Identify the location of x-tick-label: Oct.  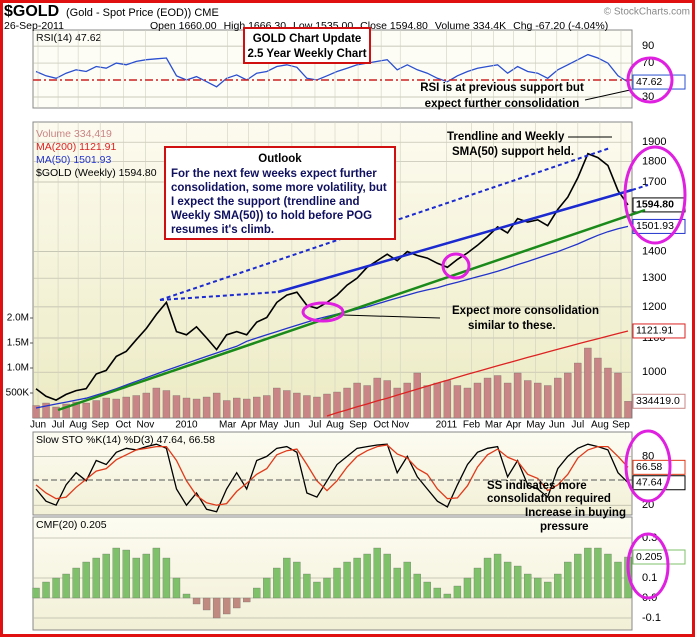
(124, 425).